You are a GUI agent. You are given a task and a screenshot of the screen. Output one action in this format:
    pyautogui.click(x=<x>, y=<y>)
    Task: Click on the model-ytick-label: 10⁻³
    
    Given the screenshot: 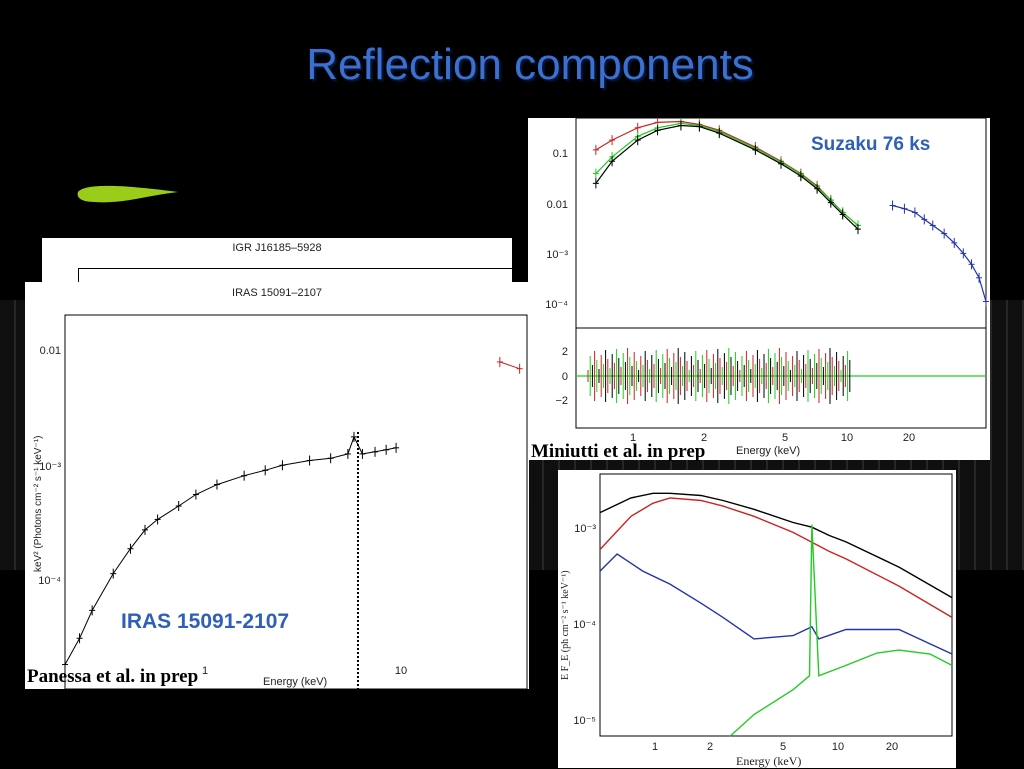 What is the action you would take?
    pyautogui.click(x=585, y=529)
    